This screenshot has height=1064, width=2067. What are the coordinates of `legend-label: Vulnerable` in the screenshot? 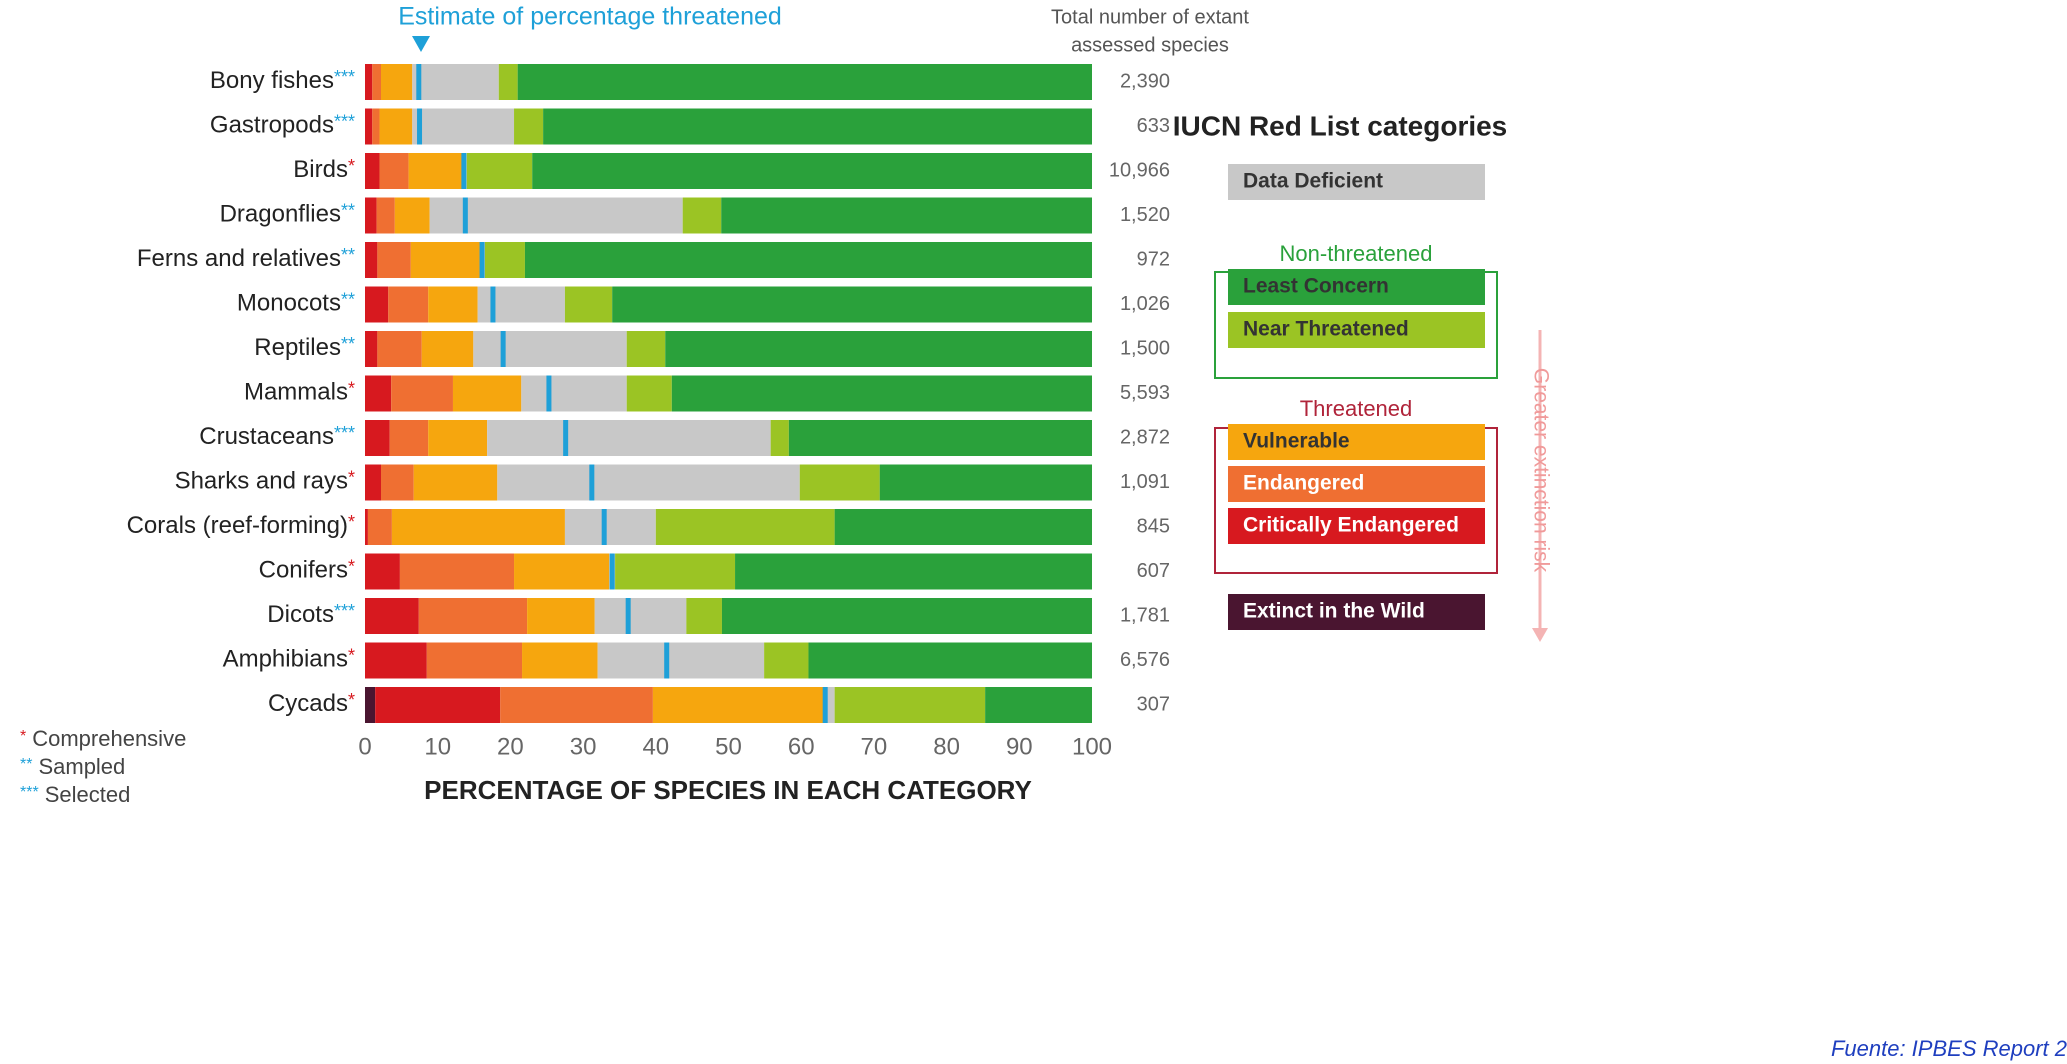 It's located at (1296, 441).